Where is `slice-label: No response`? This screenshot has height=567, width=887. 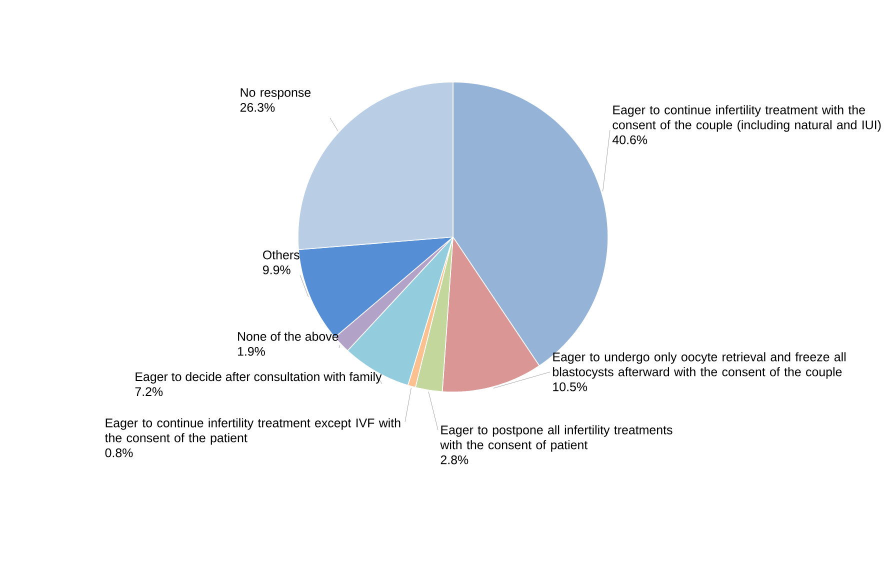
slice-label: No response is located at coordinates (275, 94).